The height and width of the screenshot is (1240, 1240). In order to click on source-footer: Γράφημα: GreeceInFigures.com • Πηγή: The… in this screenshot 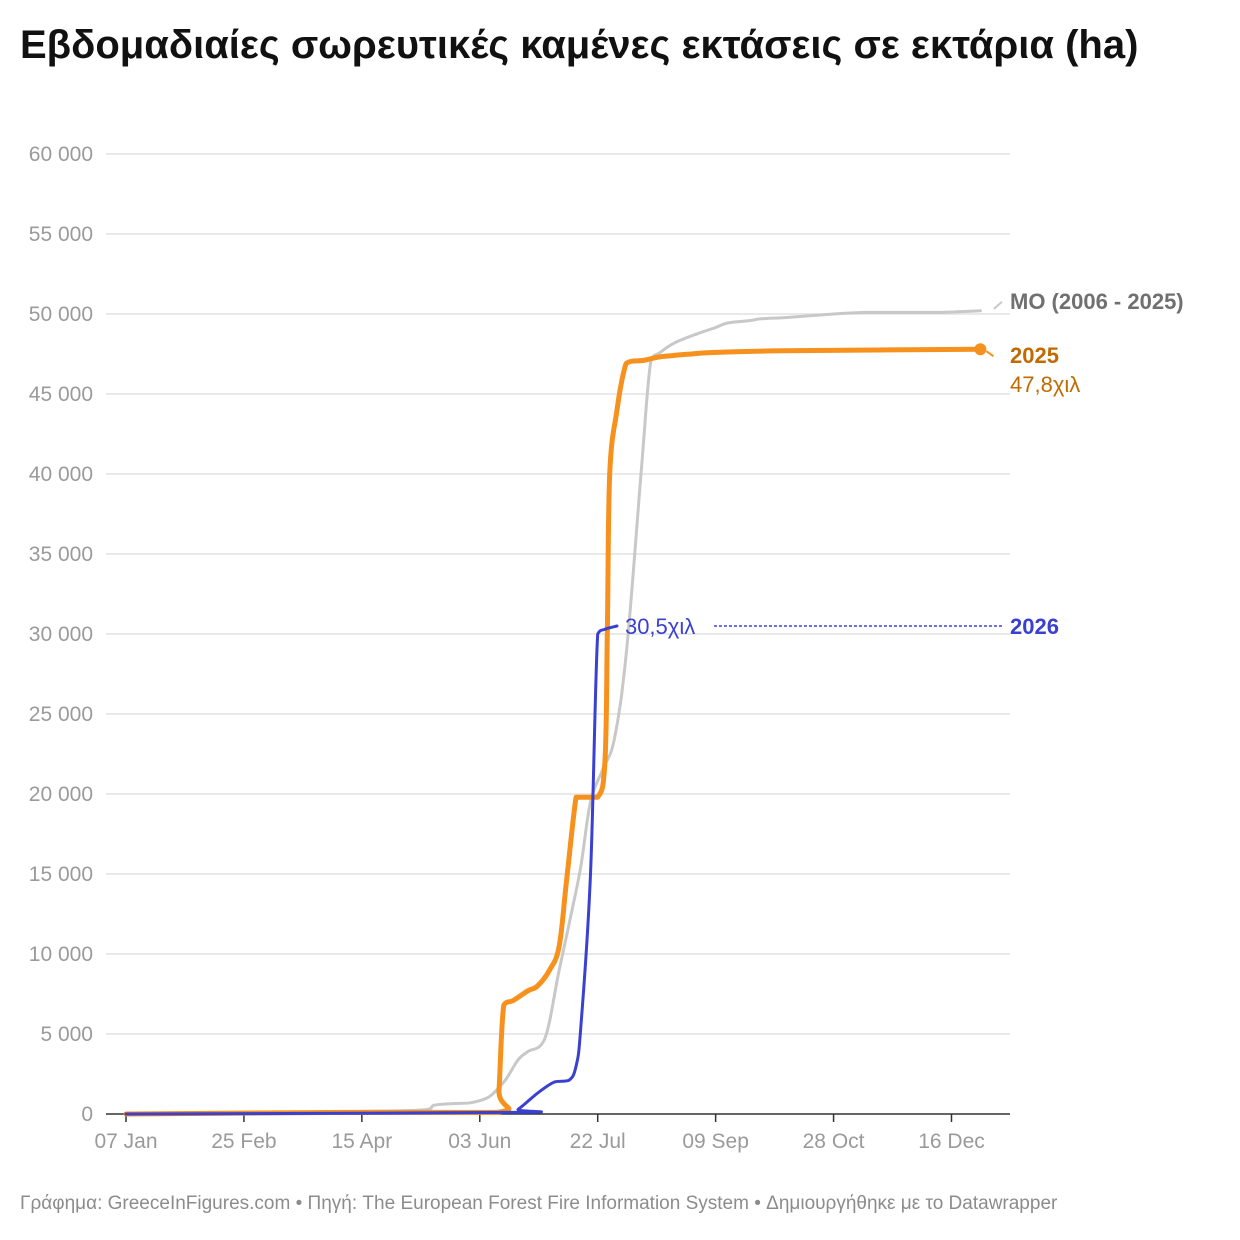, I will do `click(539, 1203)`.